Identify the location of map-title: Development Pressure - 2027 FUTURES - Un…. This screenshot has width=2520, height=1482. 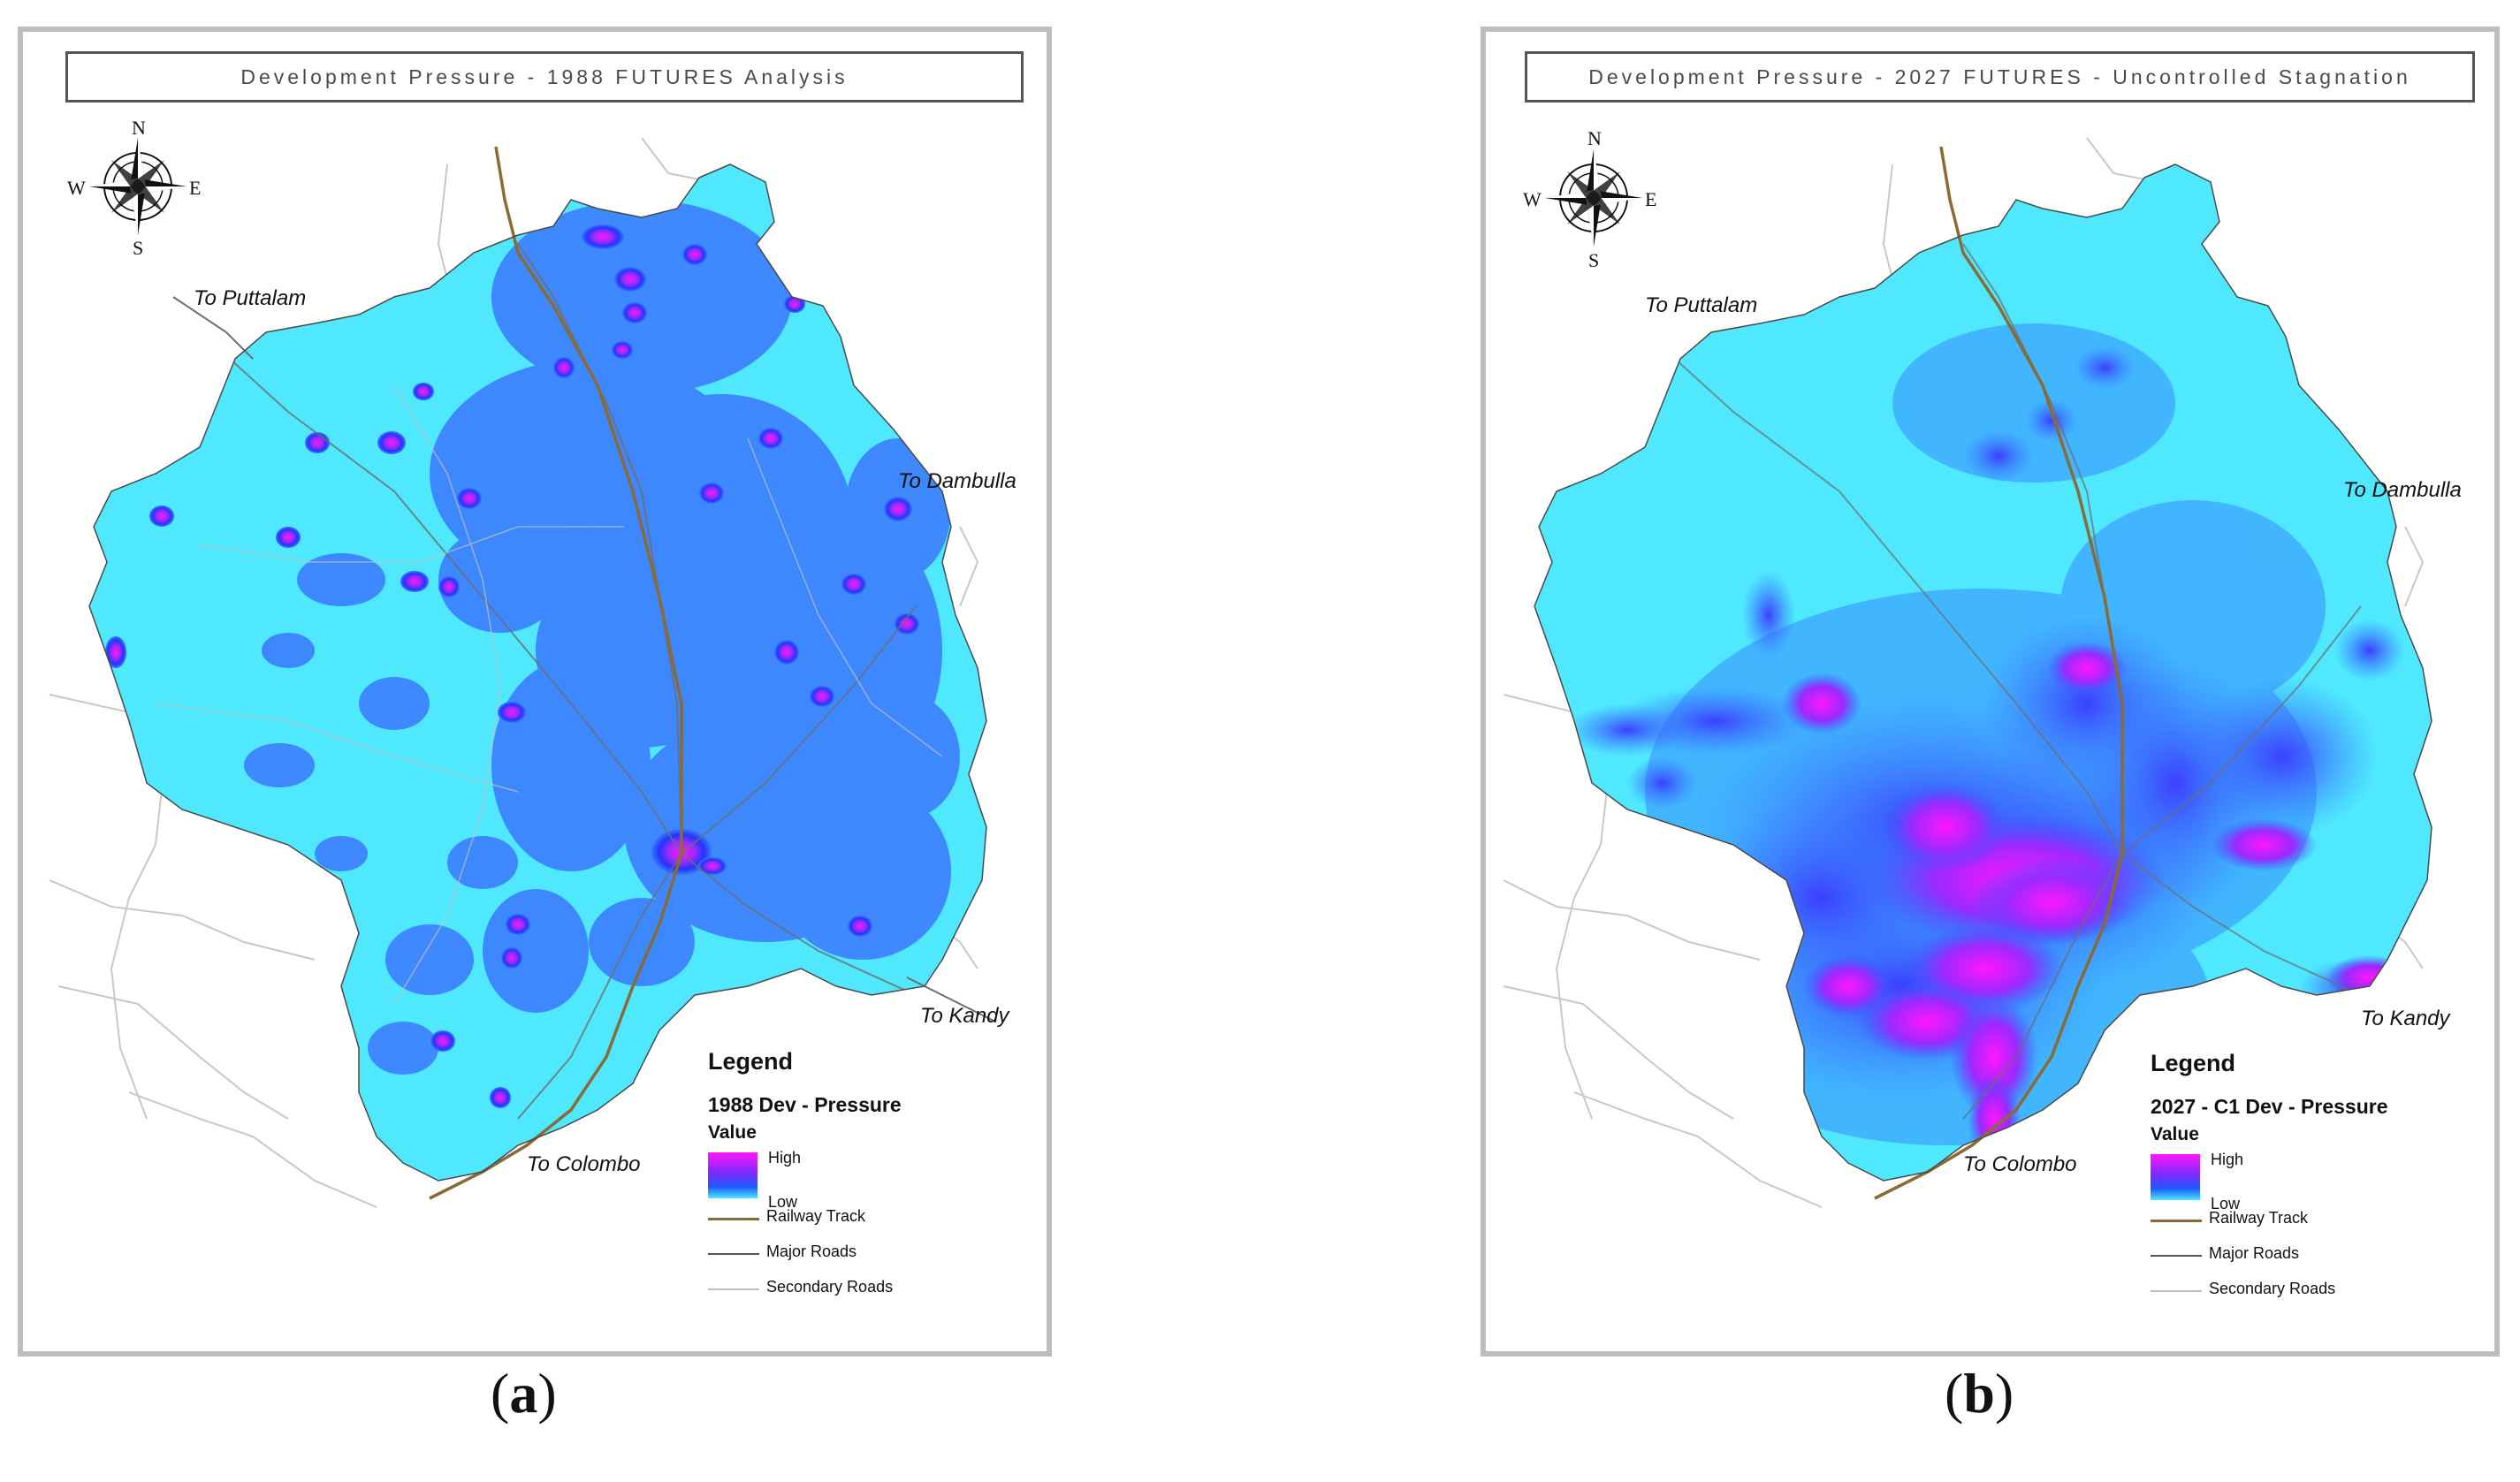
(2000, 77).